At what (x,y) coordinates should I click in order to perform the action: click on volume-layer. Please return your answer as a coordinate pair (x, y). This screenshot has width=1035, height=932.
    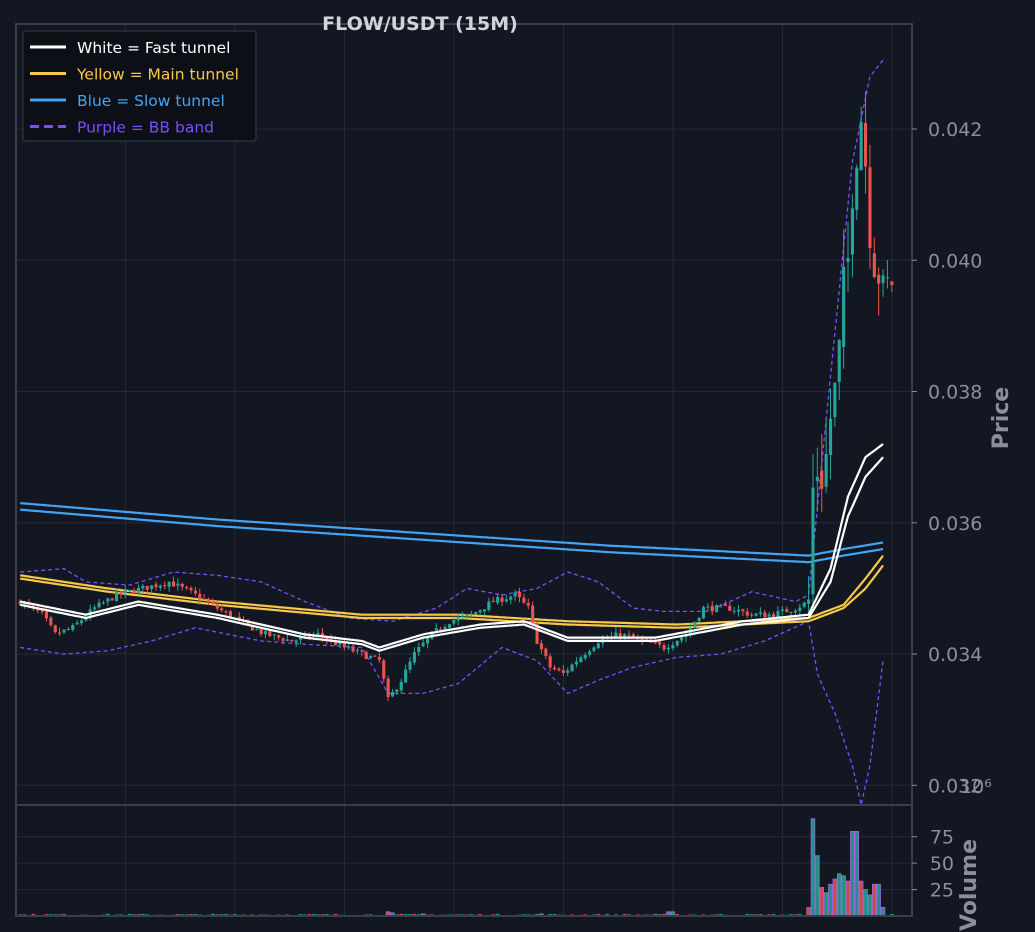
    Looking at the image, I should click on (456, 867).